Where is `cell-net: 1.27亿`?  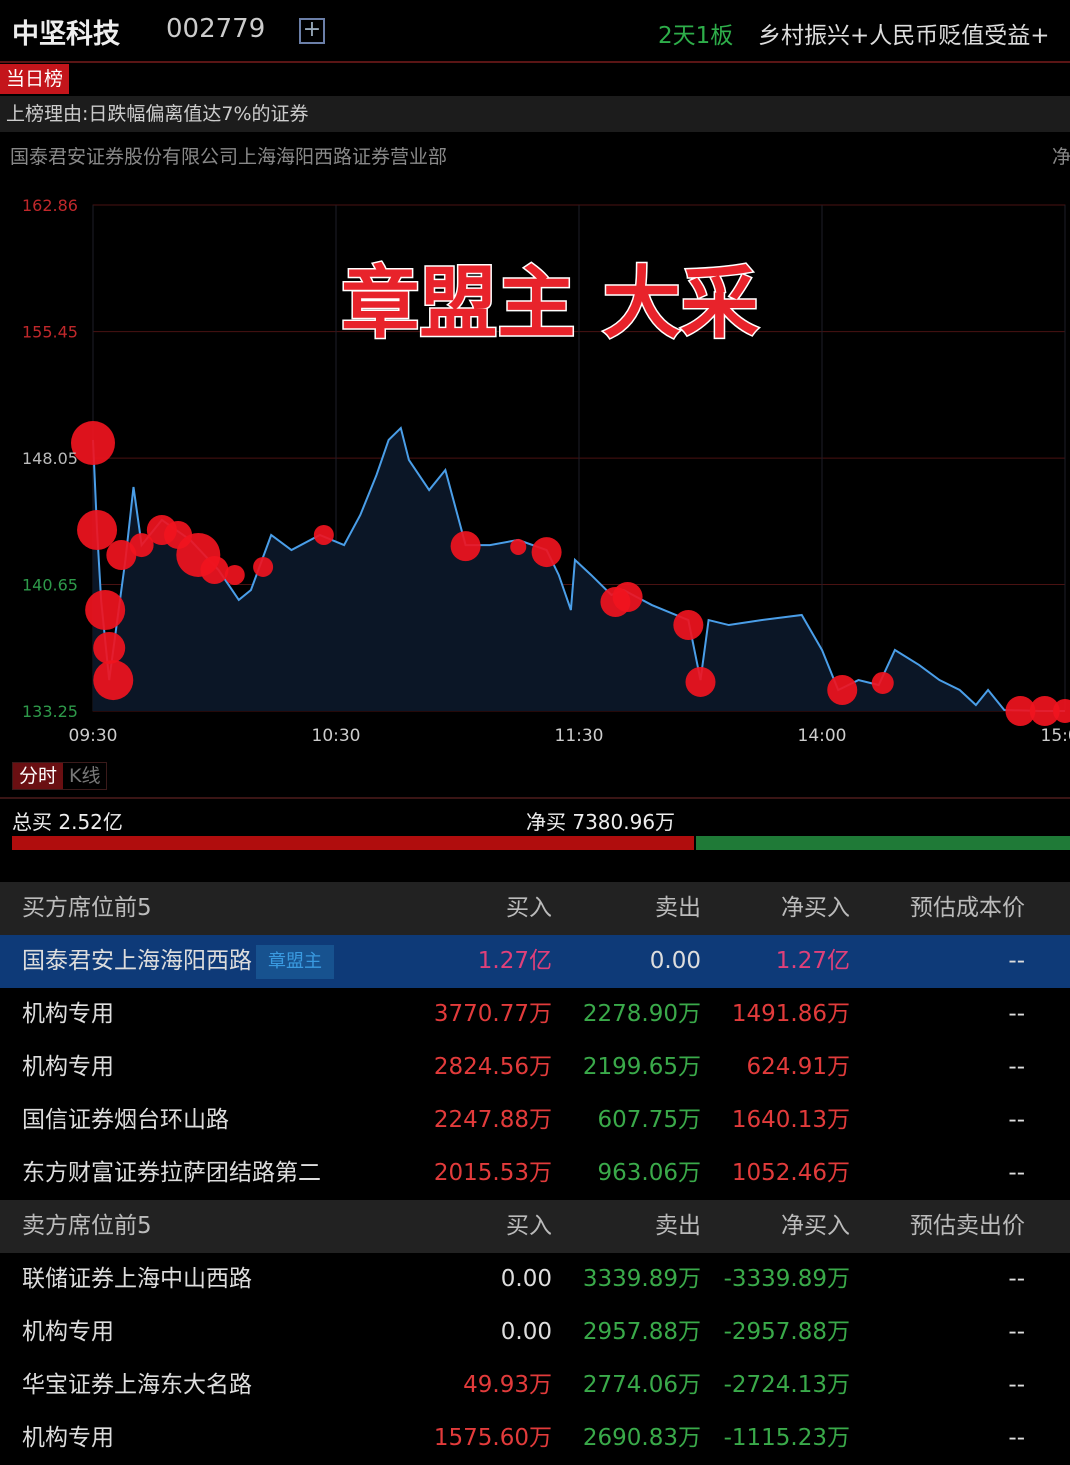
cell-net: 1.27亿 is located at coordinates (813, 961).